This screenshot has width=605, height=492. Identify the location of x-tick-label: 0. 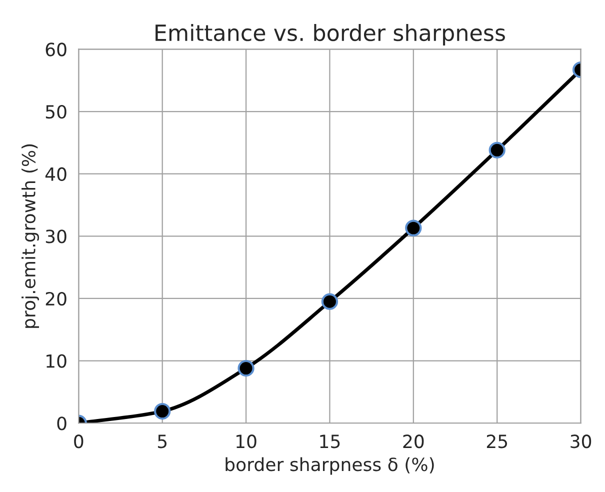
(79, 441).